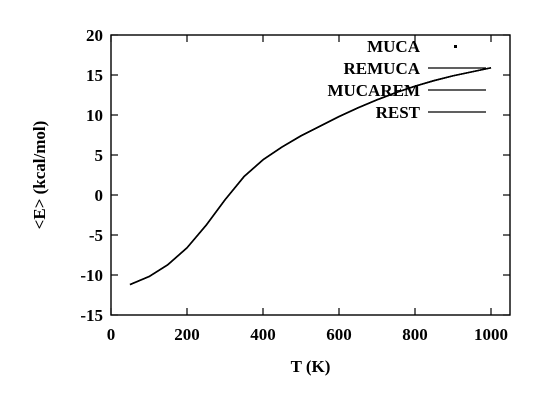  I want to click on legend-label: REMUCA, so click(382, 68).